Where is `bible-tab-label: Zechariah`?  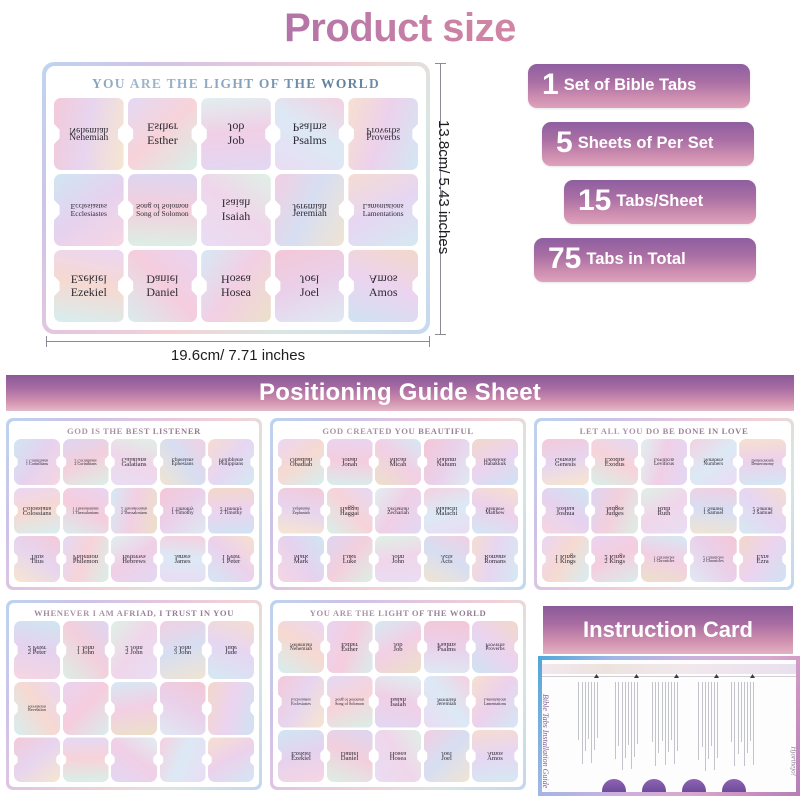 bible-tab-label: Zechariah is located at coordinates (398, 512).